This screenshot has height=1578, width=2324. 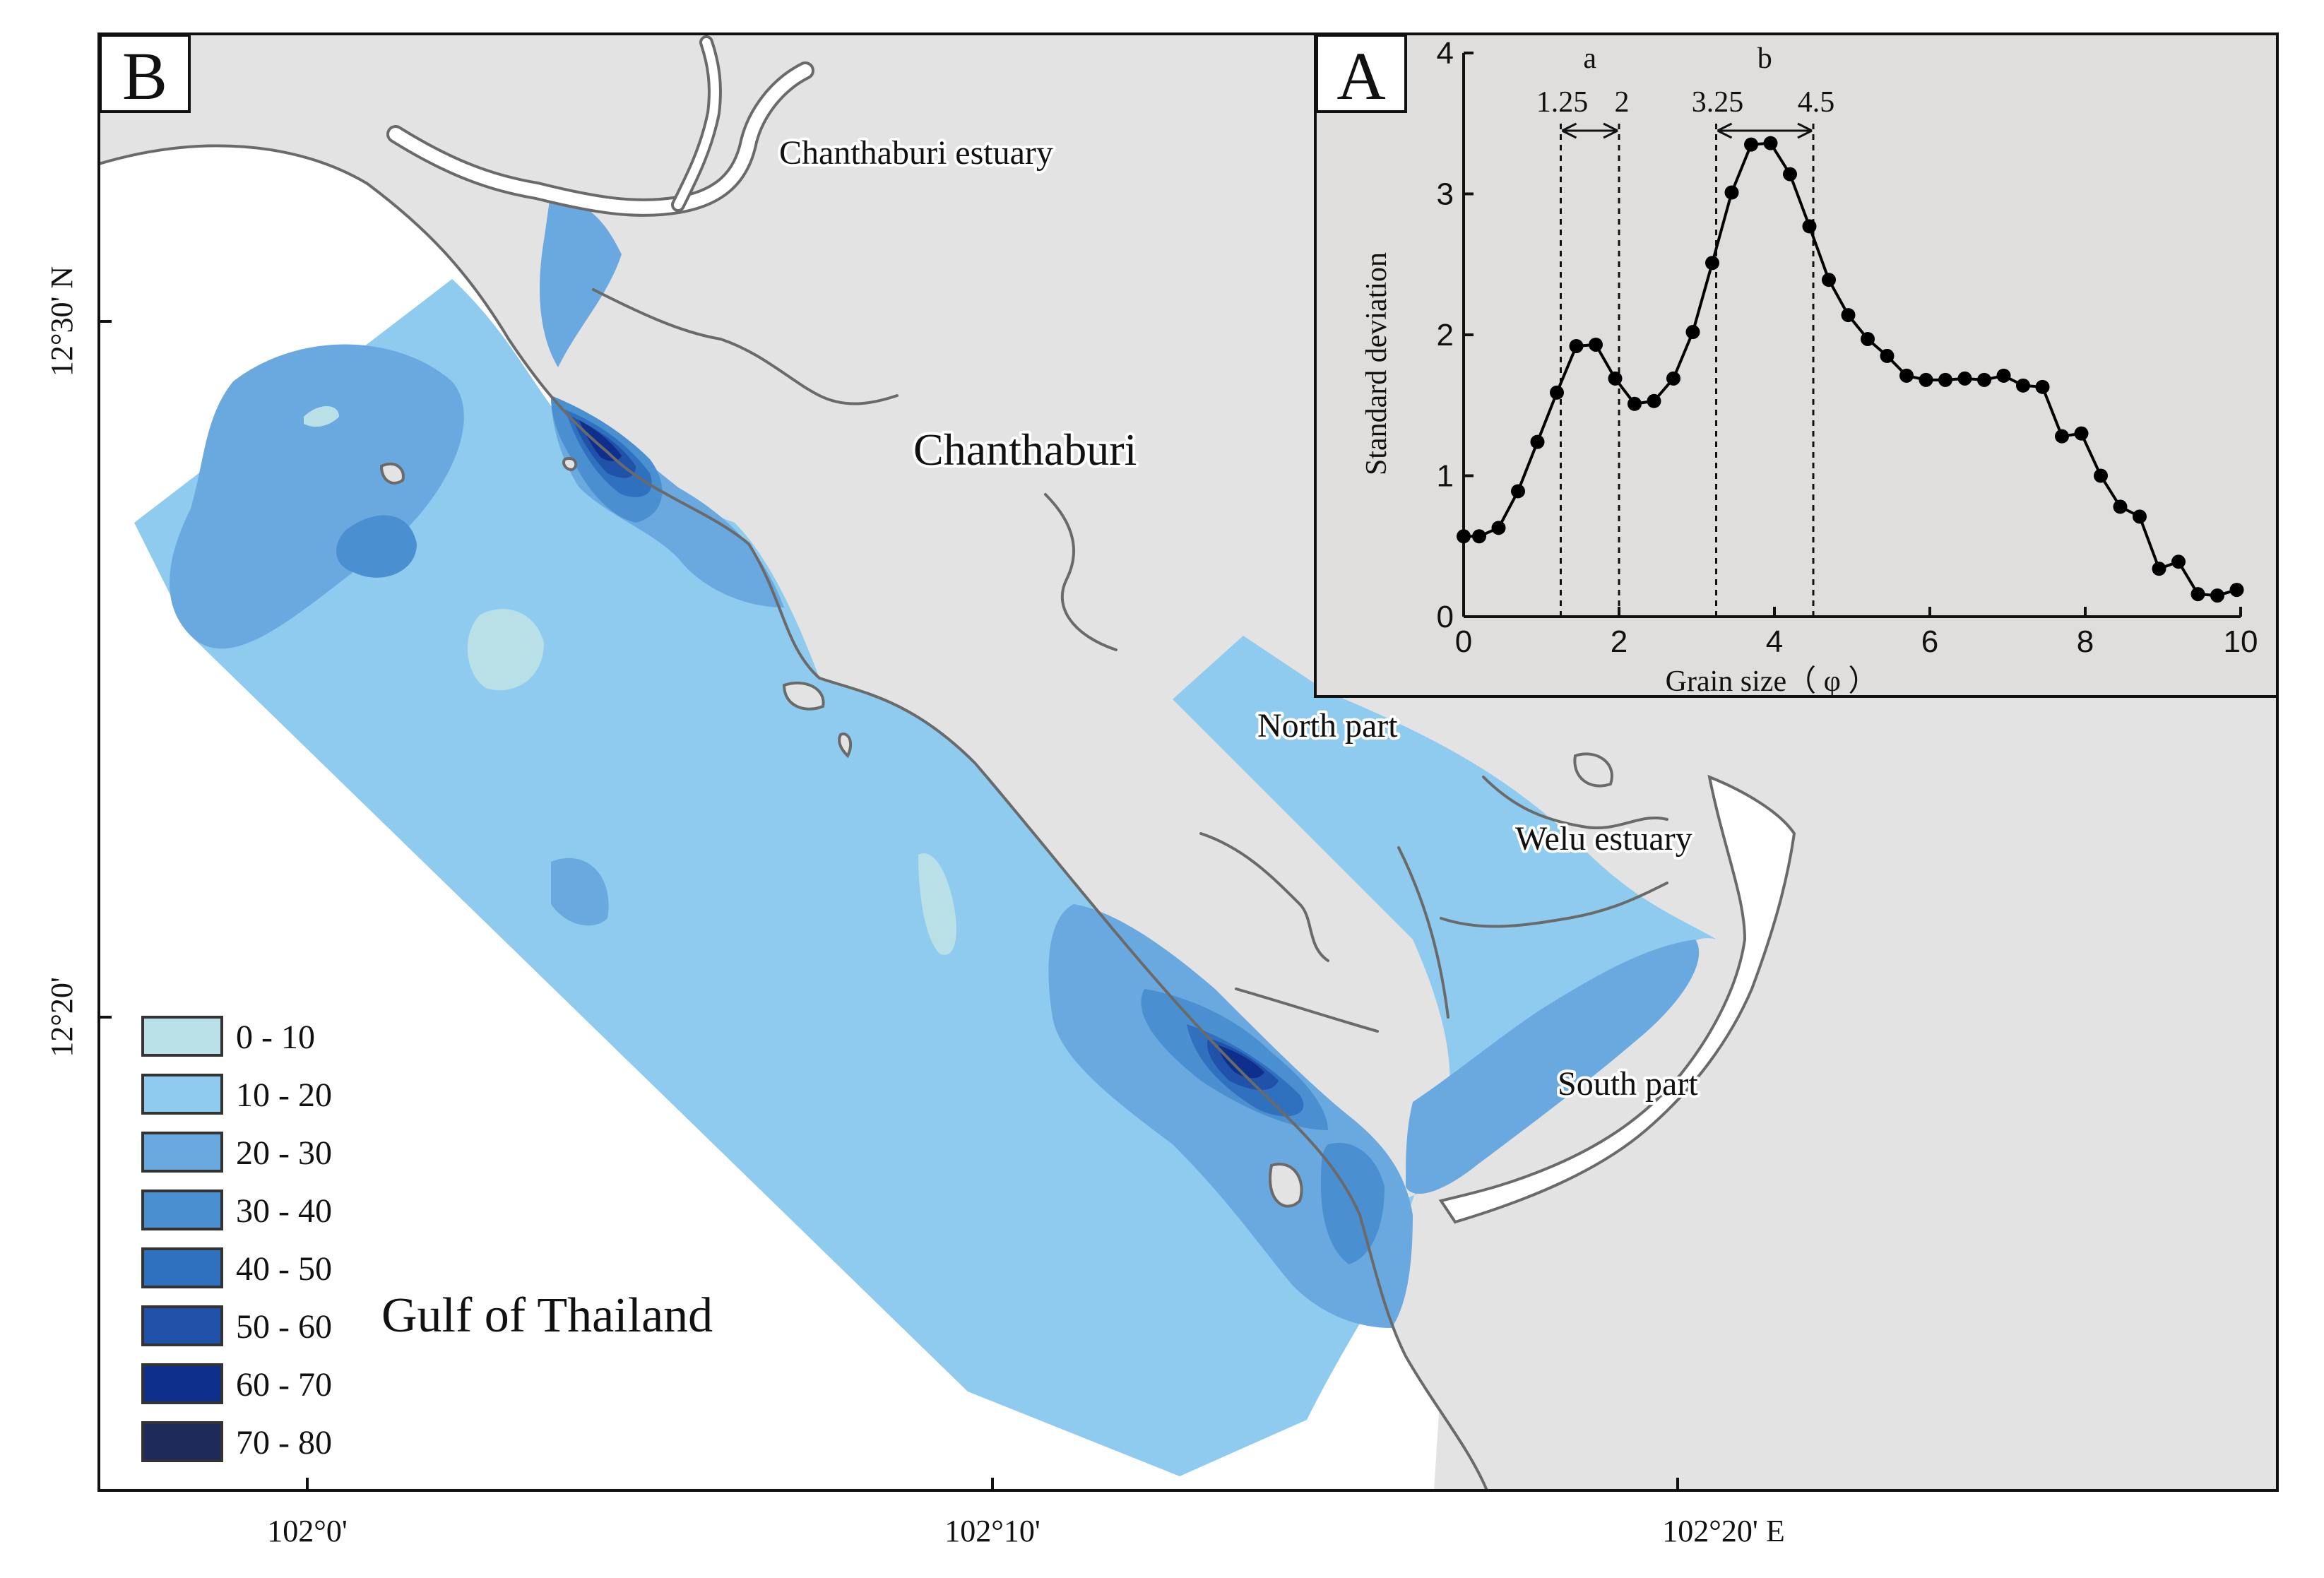 What do you see at coordinates (1611, 130) in the screenshot?
I see `range-a-arrowhead-right` at bounding box center [1611, 130].